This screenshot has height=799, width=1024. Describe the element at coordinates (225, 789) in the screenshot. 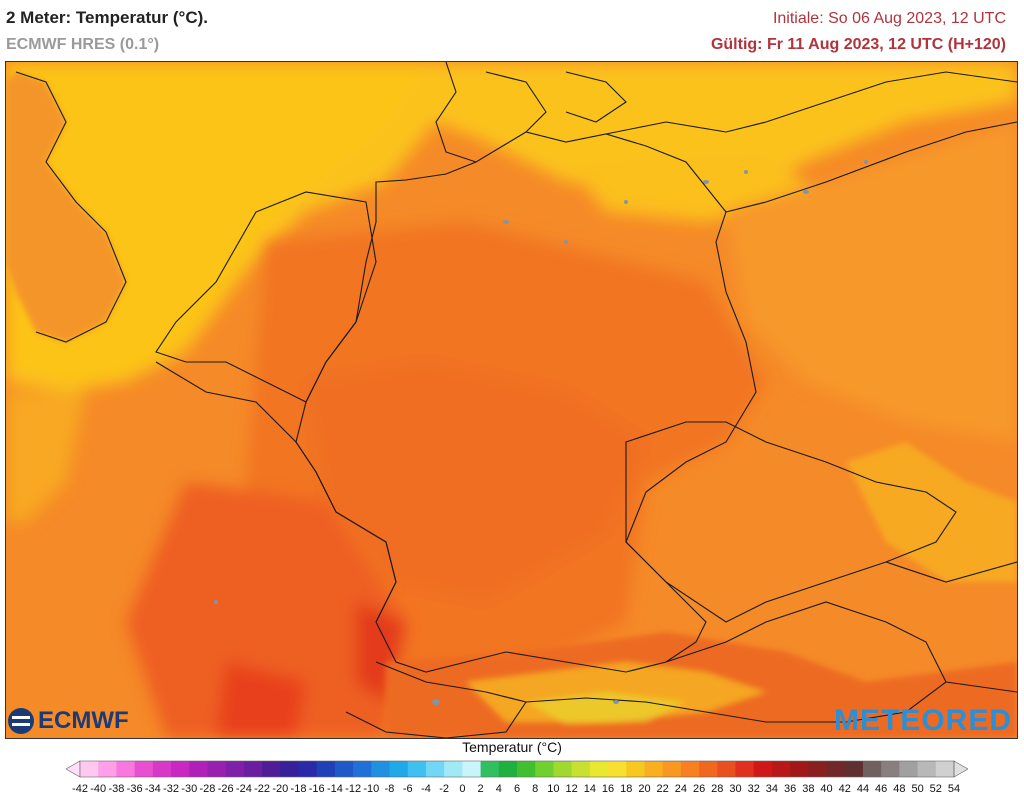

I see `legend-tick-label: -26` at that location.